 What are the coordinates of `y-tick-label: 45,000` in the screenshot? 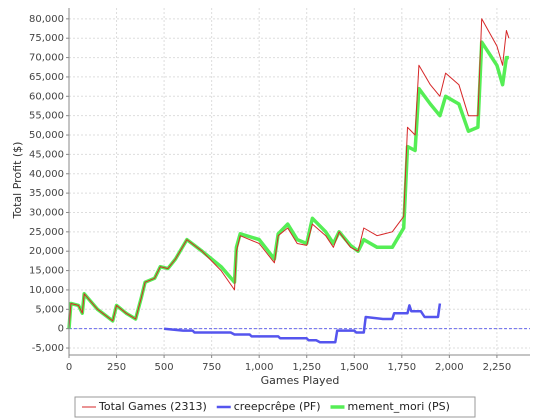 It's located at (46, 154).